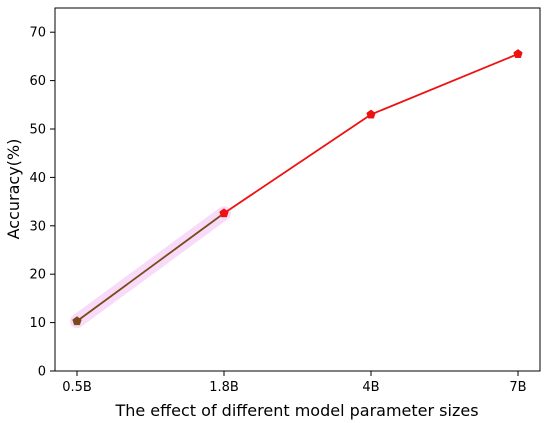 Image resolution: width=550 pixels, height=423 pixels. Describe the element at coordinates (294, 383) in the screenshot. I see `x-axis-ticks: 0.5B 1.8B 4B 7B` at that location.